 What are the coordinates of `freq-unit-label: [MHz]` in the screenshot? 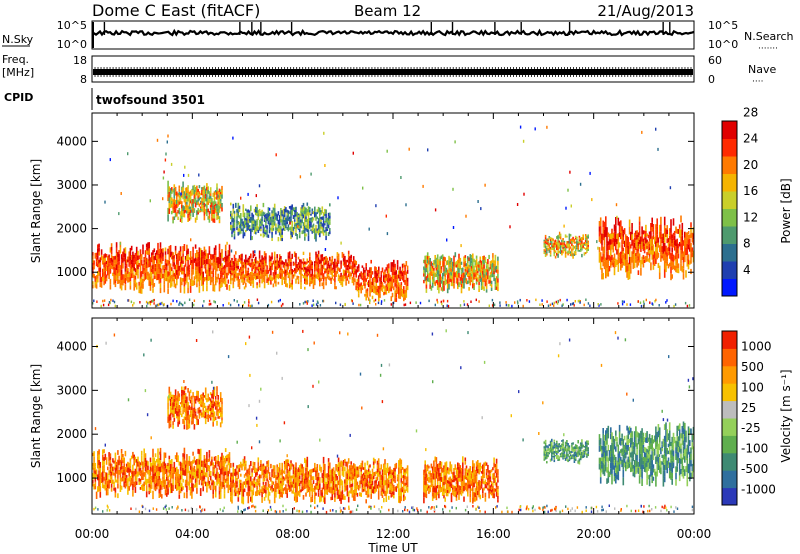 It's located at (18, 72).